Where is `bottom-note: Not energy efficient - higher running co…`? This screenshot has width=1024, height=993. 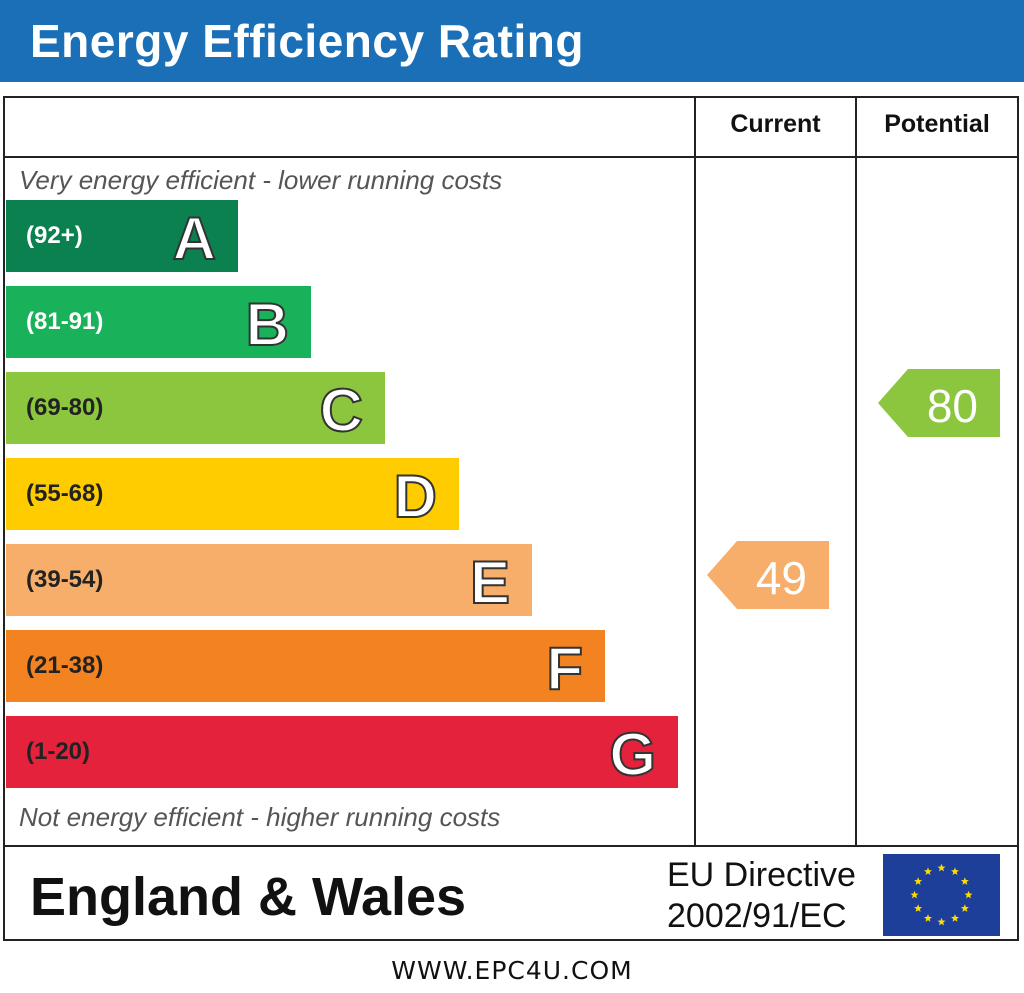
bottom-note: Not energy efficient - higher running co… is located at coordinates (260, 817).